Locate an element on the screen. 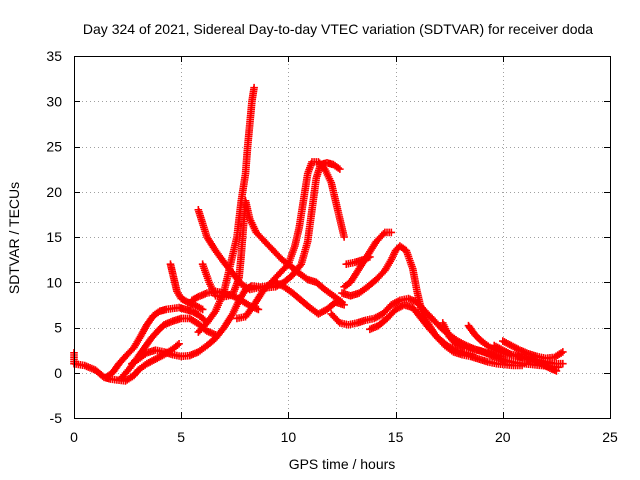  x-tick-label: 25 is located at coordinates (610, 437).